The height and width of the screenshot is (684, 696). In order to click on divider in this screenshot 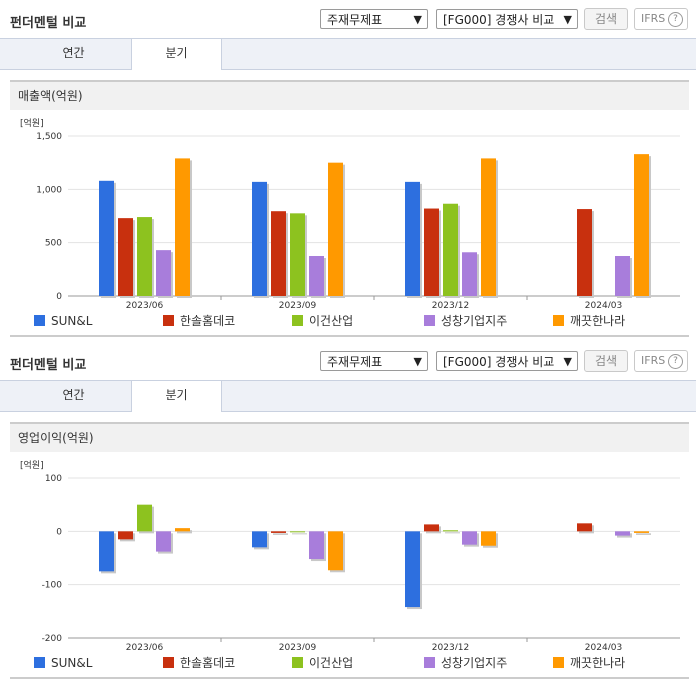, I will do `click(349, 678)`.